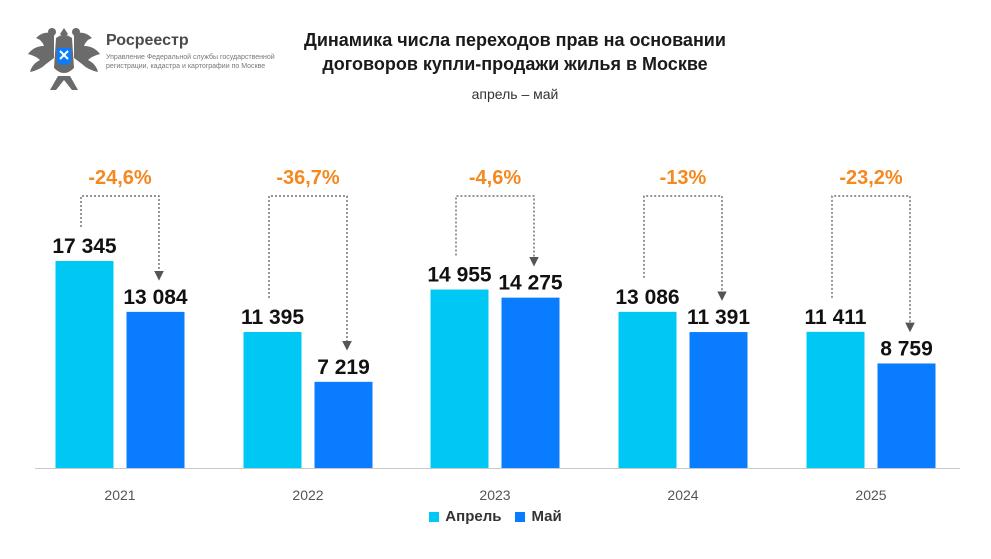  Describe the element at coordinates (530, 283) in the screenshot. I see `data-label-may-2023: 14 275` at that location.